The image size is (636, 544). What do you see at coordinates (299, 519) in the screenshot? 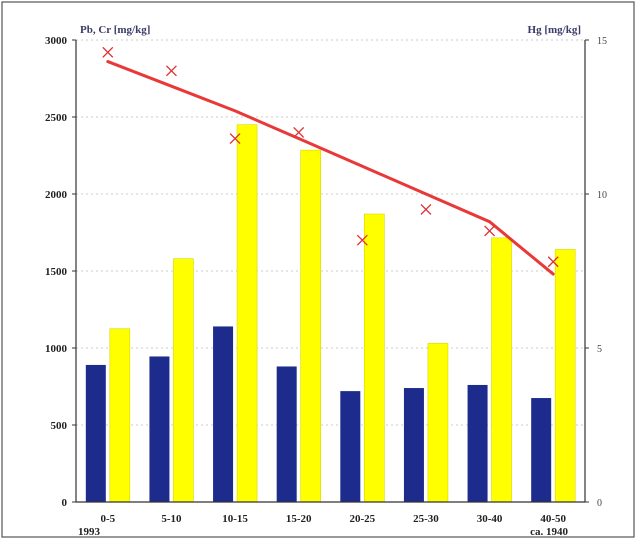
I see `x-tick-label: 15-20` at bounding box center [299, 519].